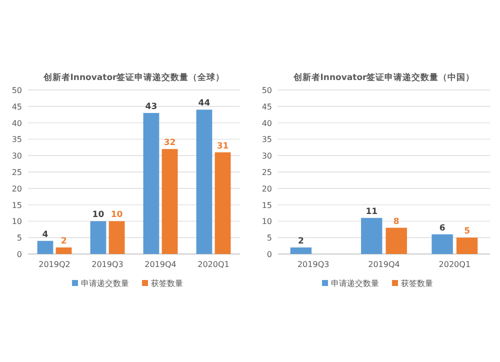  I want to click on chart-title: 创新者Innovator签证申请递交数量（全球）, so click(133, 77).